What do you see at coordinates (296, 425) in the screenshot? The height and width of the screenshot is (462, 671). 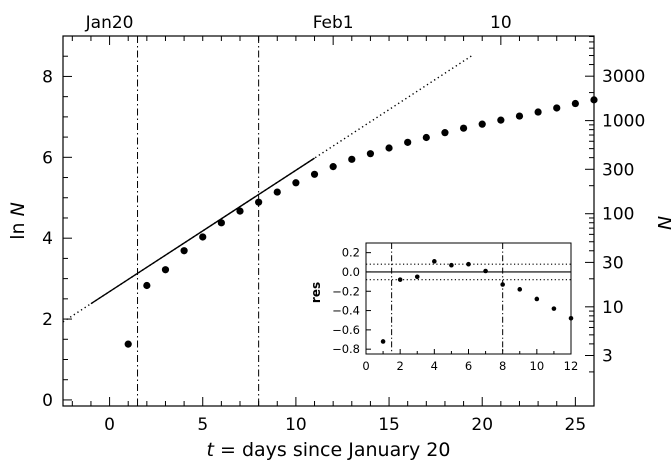 I see `x-tick-label: 10` at bounding box center [296, 425].